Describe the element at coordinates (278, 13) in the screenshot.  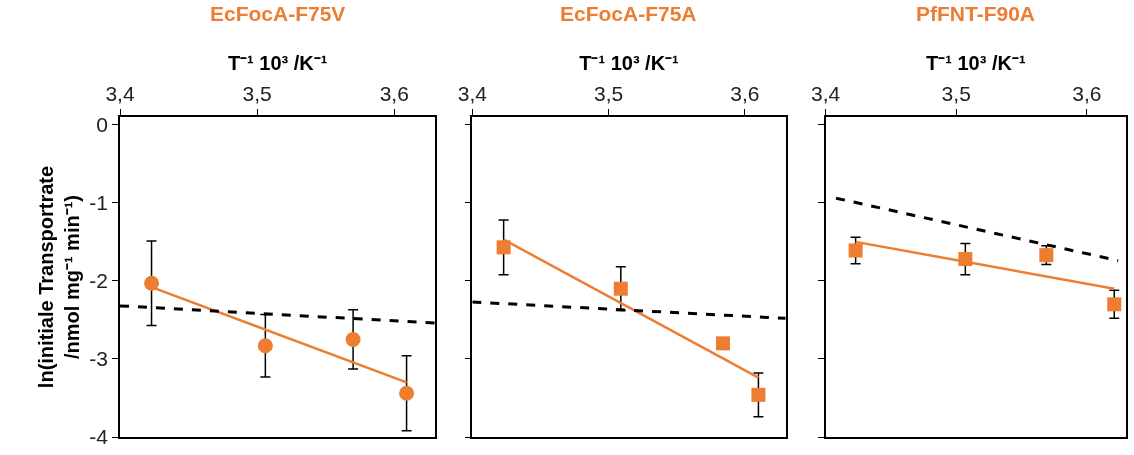
I see `chart-title: EcFocA-F75V` at that location.